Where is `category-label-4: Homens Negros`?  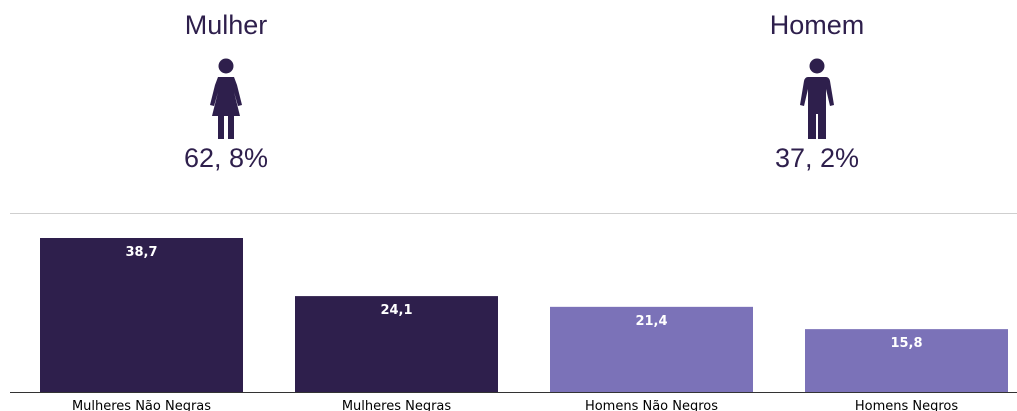 category-label-4: Homens Negros is located at coordinates (907, 405).